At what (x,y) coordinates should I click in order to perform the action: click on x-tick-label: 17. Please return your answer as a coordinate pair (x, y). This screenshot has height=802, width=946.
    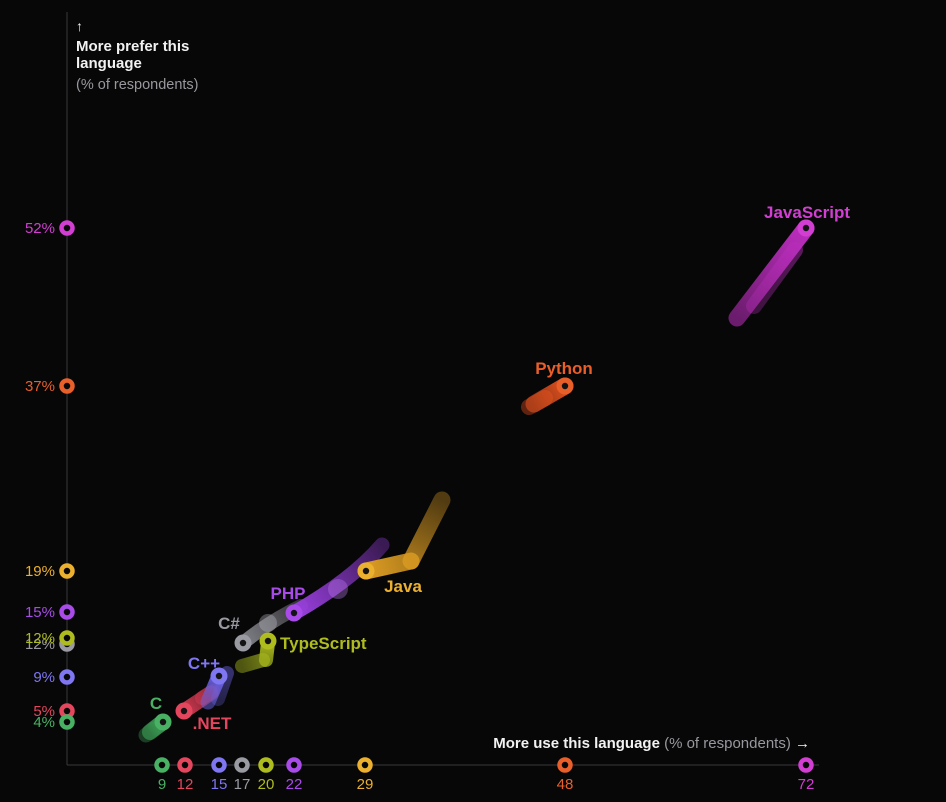
    Looking at the image, I should click on (242, 784).